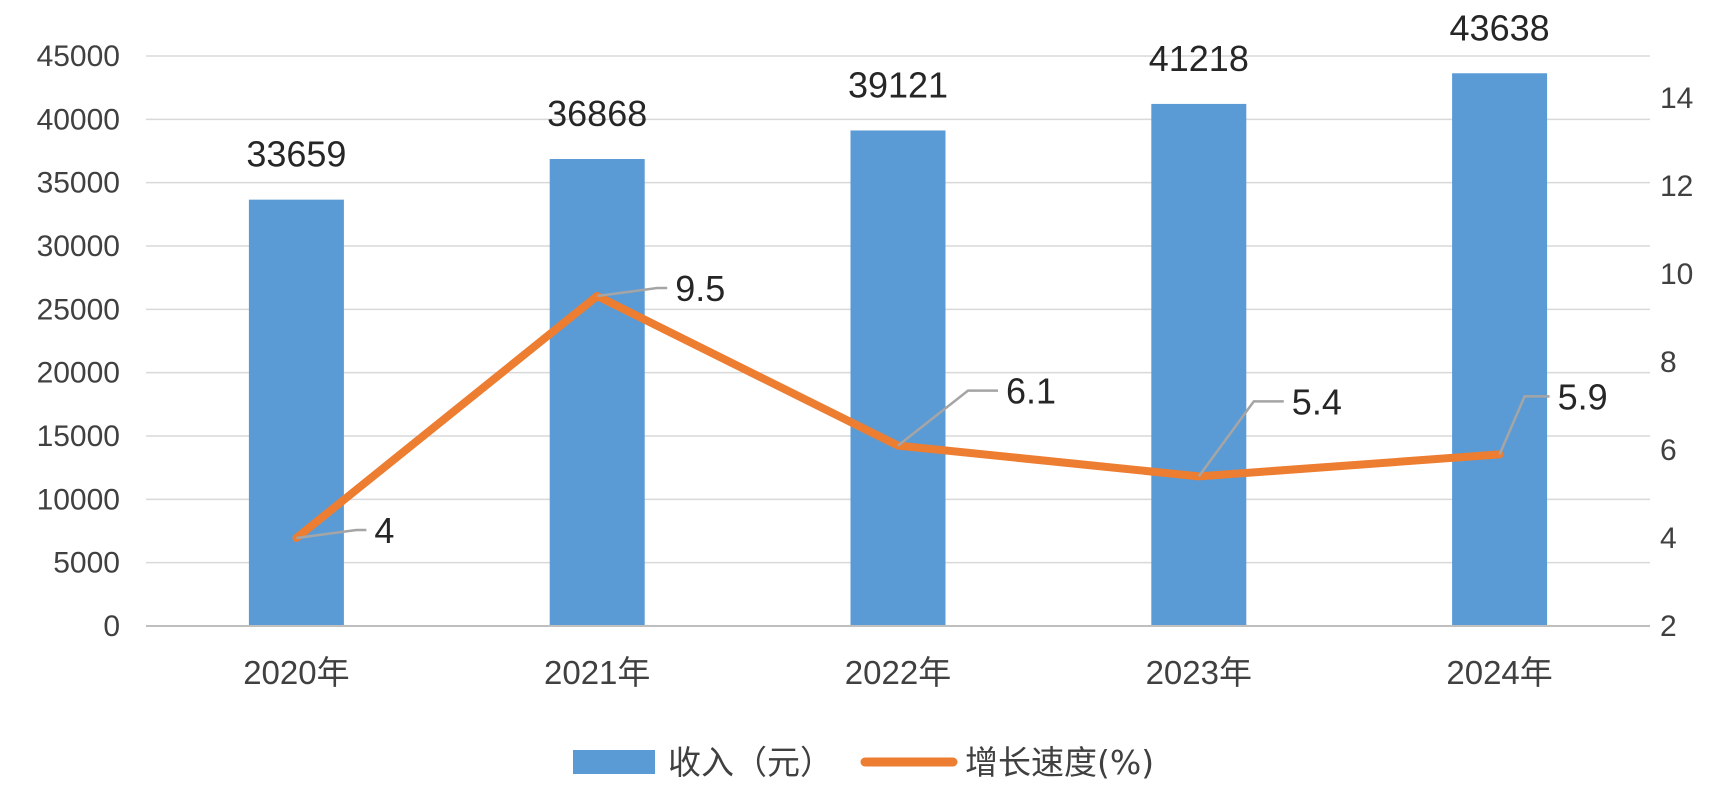 The image size is (1731, 804). I want to click on y-left-tick-label: 20000, so click(78, 373).